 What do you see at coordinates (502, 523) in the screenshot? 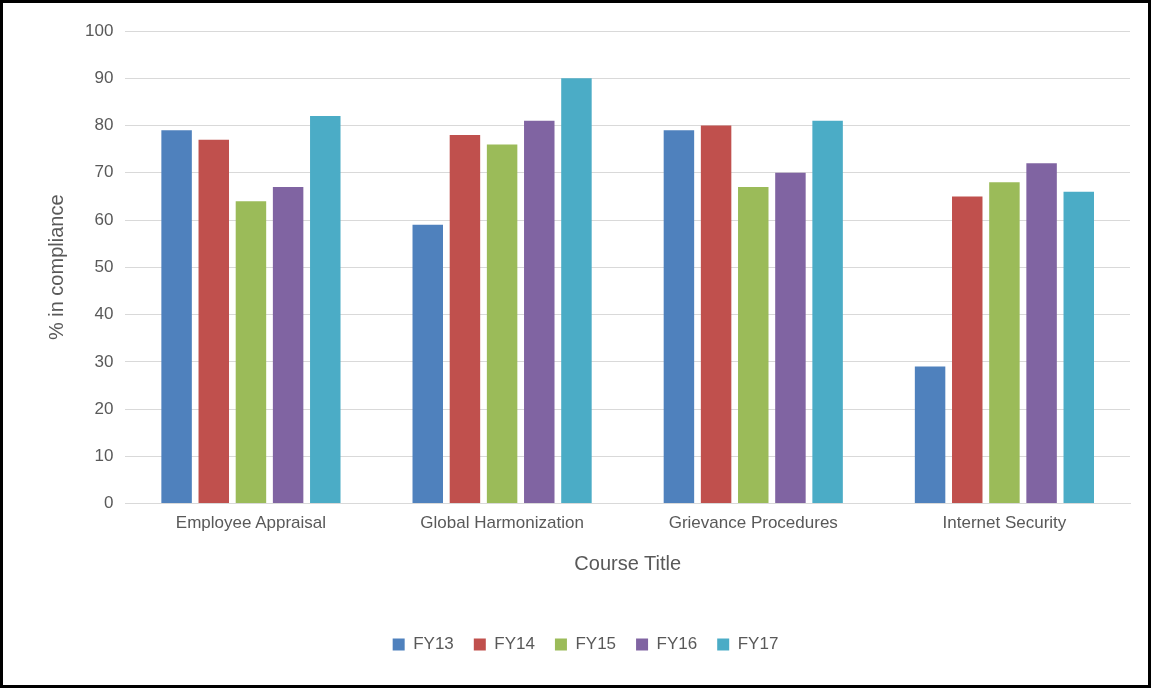
I see `x-tick-label: Global Harmonization` at bounding box center [502, 523].